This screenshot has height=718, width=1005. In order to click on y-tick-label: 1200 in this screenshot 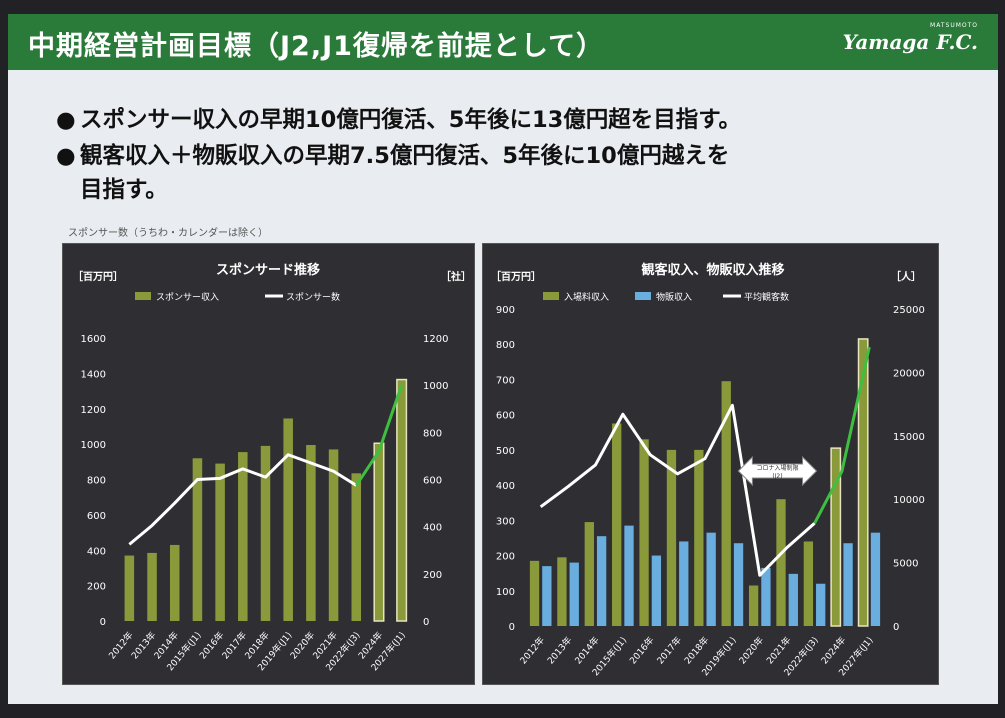, I will do `click(93, 410)`.